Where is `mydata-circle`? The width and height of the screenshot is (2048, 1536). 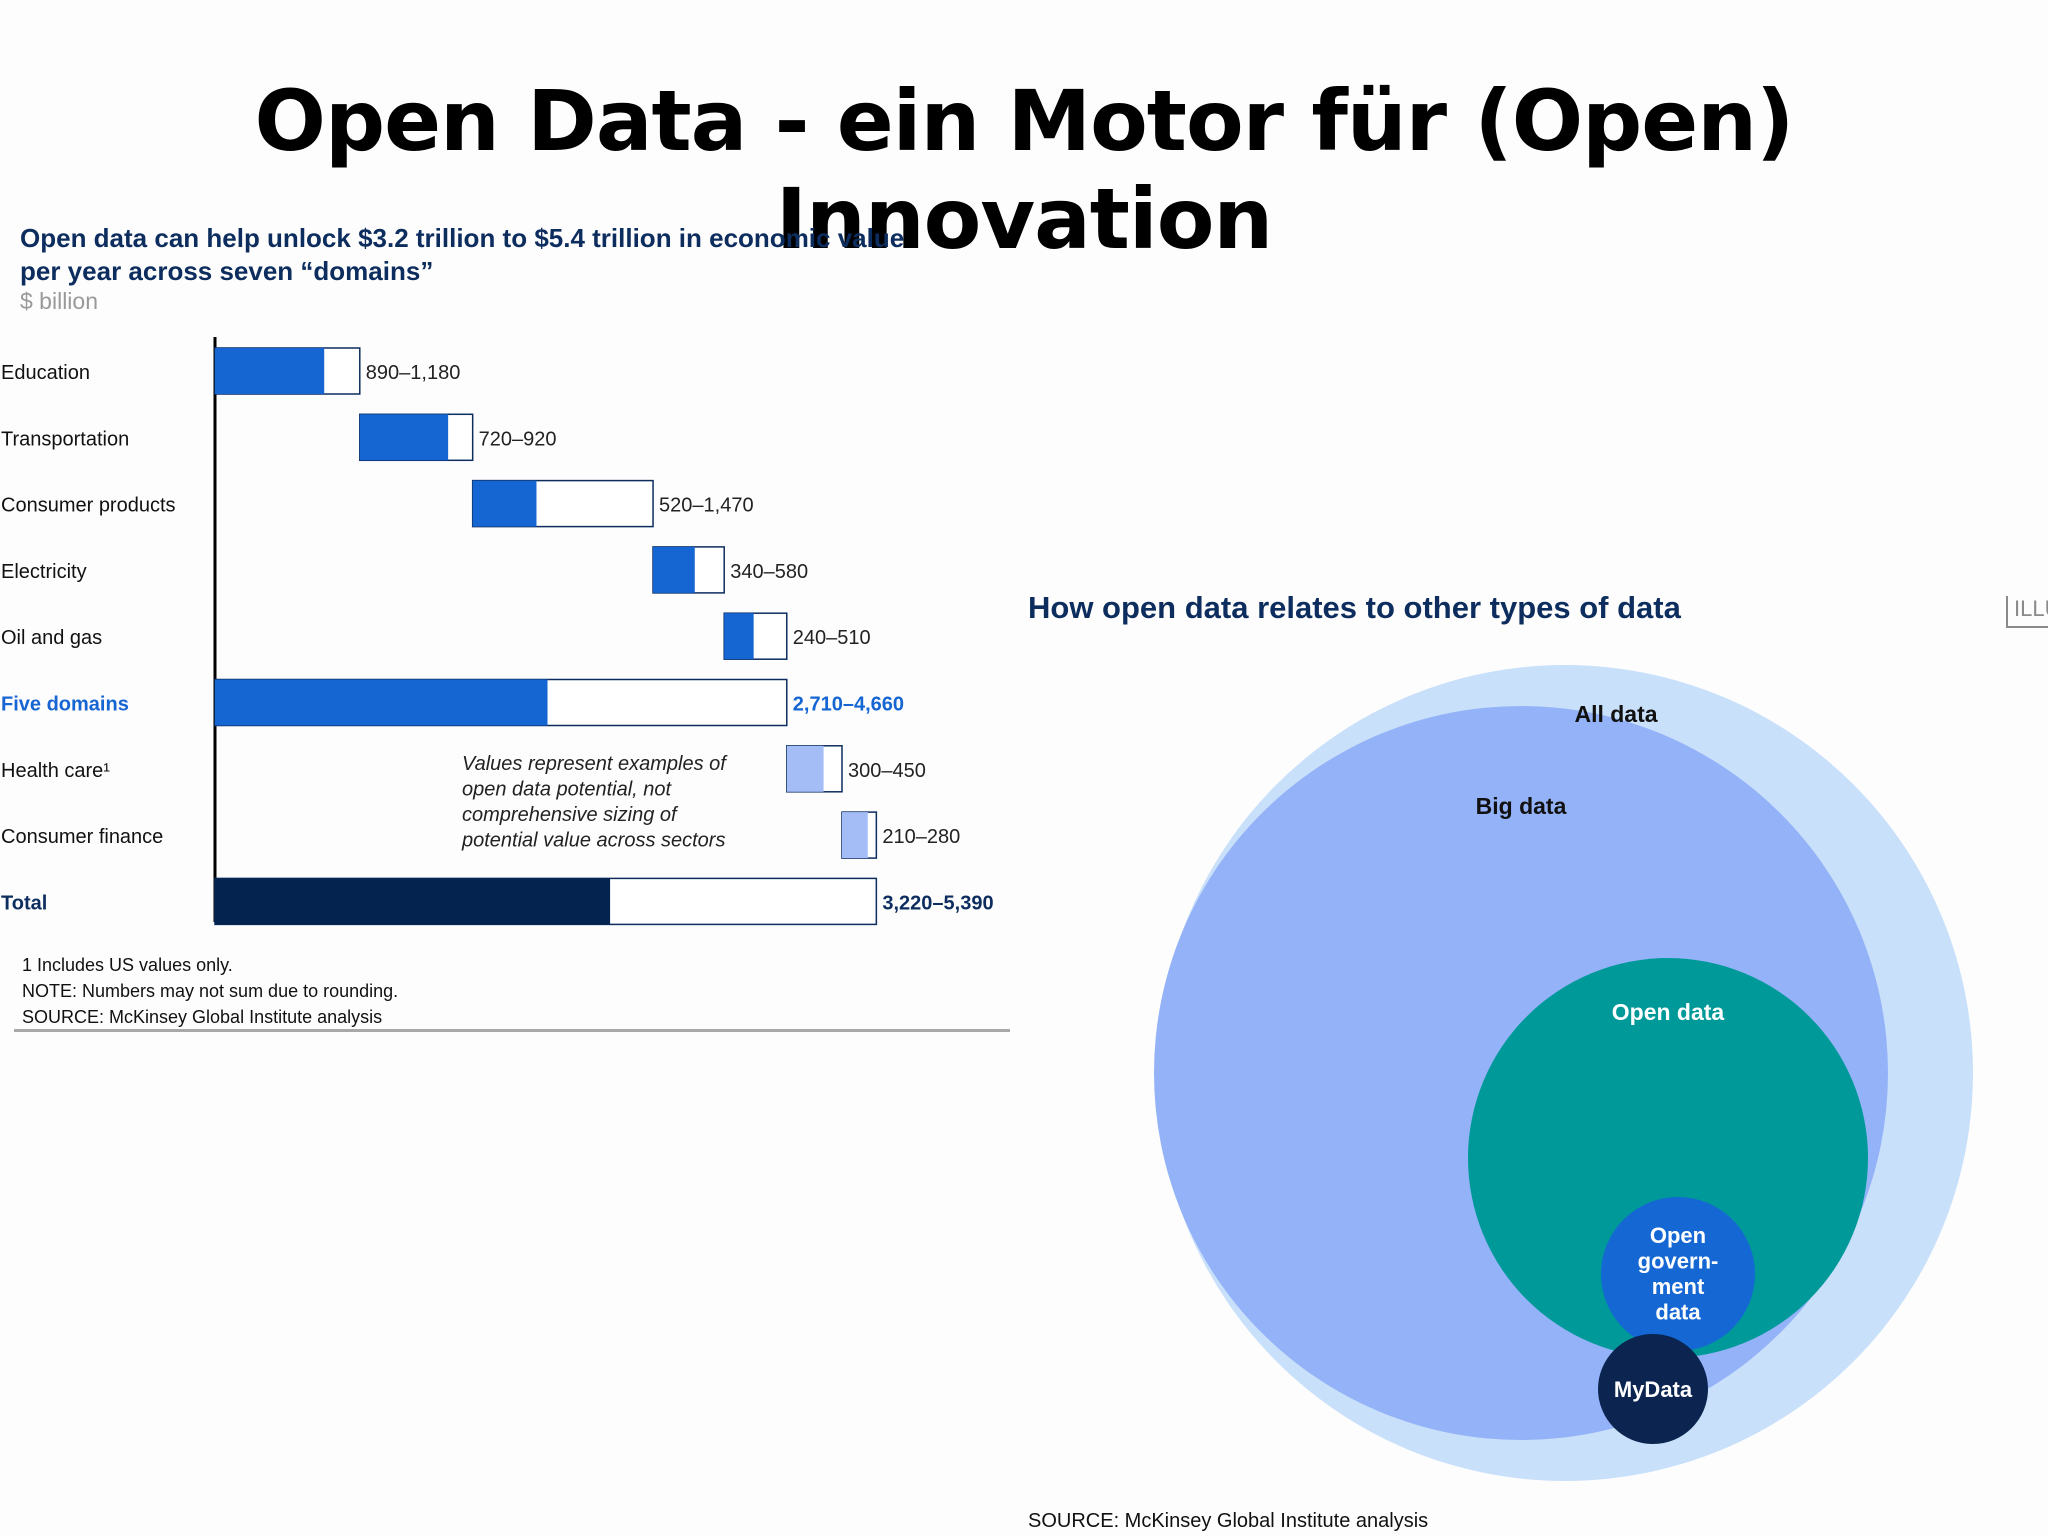
mydata-circle is located at coordinates (1653, 1389).